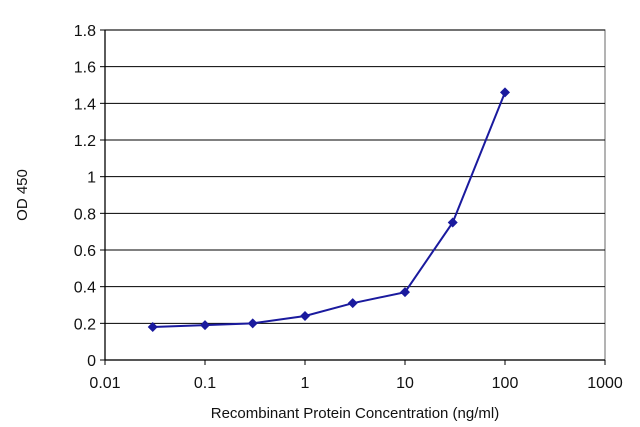 Image resolution: width=640 pixels, height=427 pixels. What do you see at coordinates (505, 383) in the screenshot?
I see `x-tick-label: 100` at bounding box center [505, 383].